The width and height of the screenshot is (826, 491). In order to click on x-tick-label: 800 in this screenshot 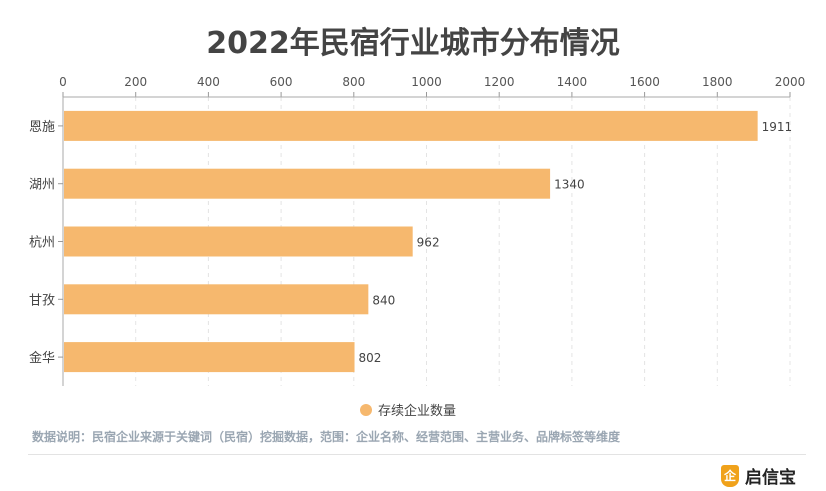, I will do `click(353, 82)`.